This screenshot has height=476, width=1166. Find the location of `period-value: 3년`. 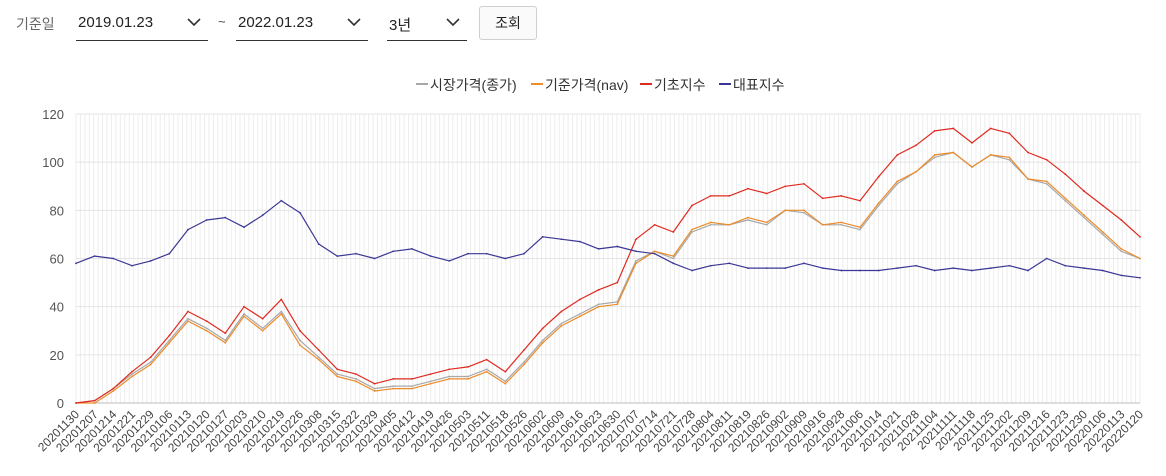

period-value: 3년 is located at coordinates (400, 25).